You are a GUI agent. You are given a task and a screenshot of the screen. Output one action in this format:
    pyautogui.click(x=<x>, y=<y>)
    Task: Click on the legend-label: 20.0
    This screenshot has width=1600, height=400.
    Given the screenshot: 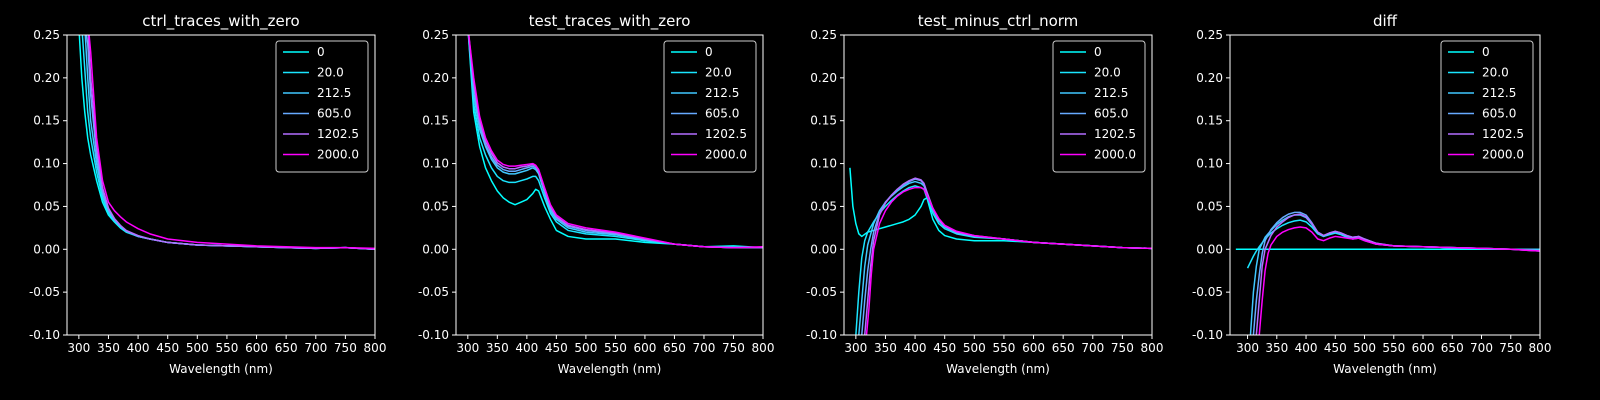 What is the action you would take?
    pyautogui.click(x=1107, y=73)
    